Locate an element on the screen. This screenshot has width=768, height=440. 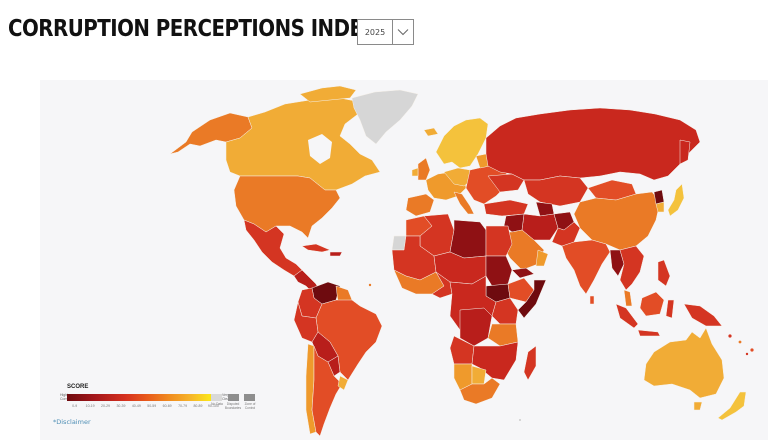
region-south-africa is located at coordinates (480, 391).